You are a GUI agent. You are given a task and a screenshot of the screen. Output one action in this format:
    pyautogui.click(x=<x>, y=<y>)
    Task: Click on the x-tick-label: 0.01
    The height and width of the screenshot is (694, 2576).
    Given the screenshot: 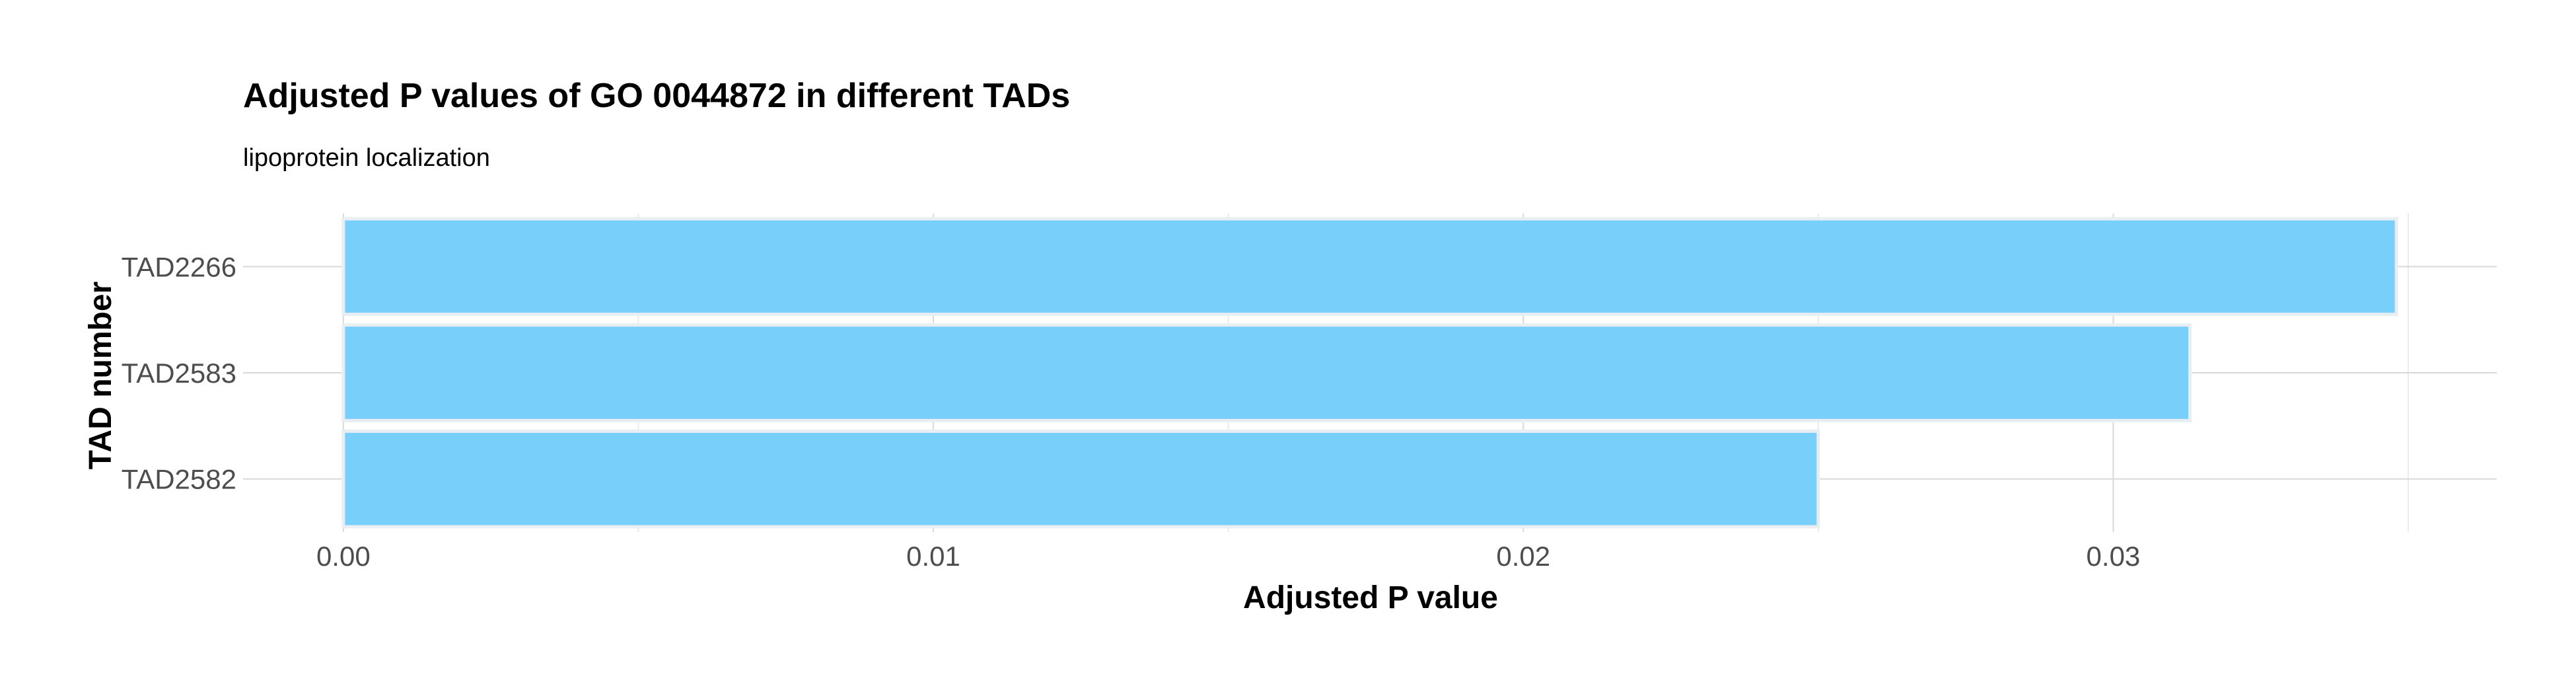 What is the action you would take?
    pyautogui.click(x=933, y=556)
    